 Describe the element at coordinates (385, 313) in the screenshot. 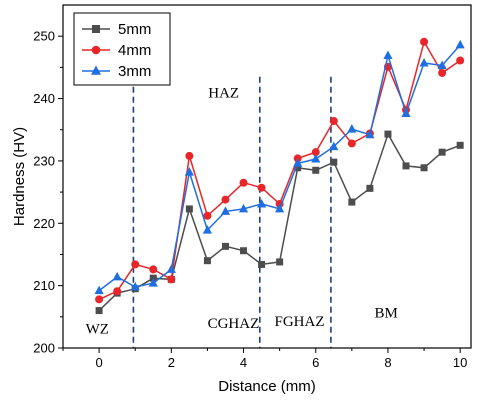

I see `region-label-bm: BM` at that location.